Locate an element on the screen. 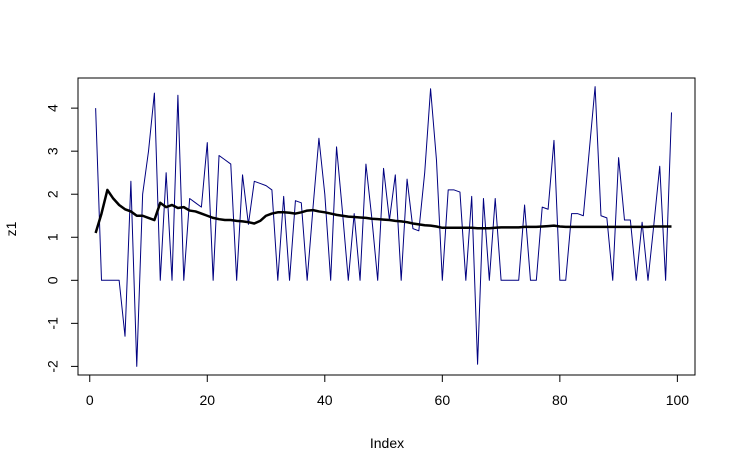  y-axis: -2 -1 0 1 2 3 4 is located at coordinates (62, 238).